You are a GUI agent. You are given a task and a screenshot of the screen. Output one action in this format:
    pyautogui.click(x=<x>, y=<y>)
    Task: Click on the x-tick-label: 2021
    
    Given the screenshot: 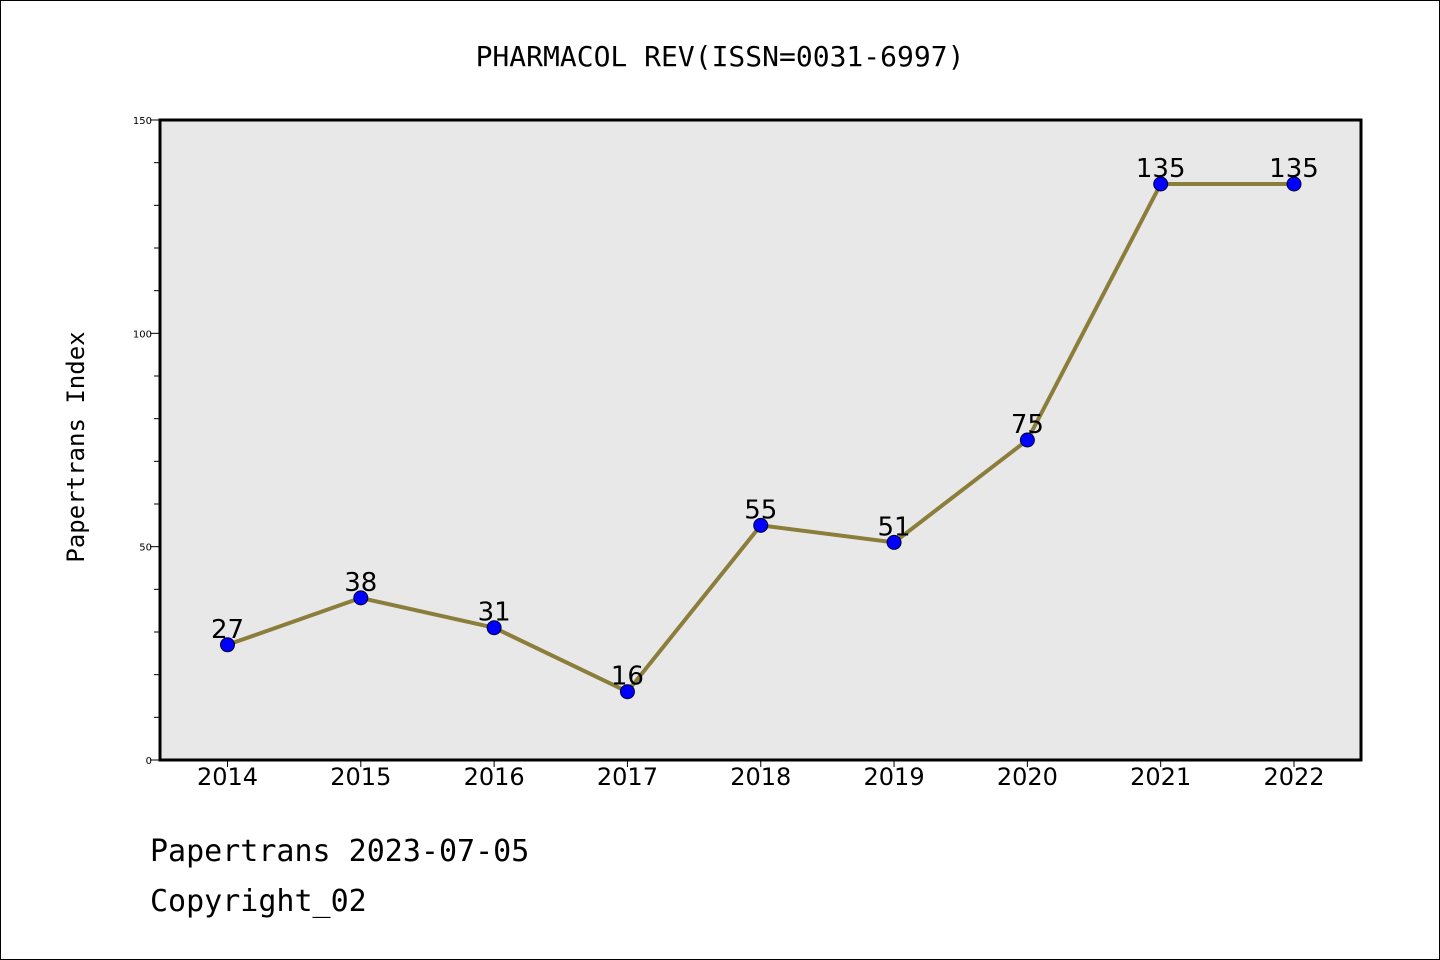 What is the action you would take?
    pyautogui.click(x=1160, y=777)
    